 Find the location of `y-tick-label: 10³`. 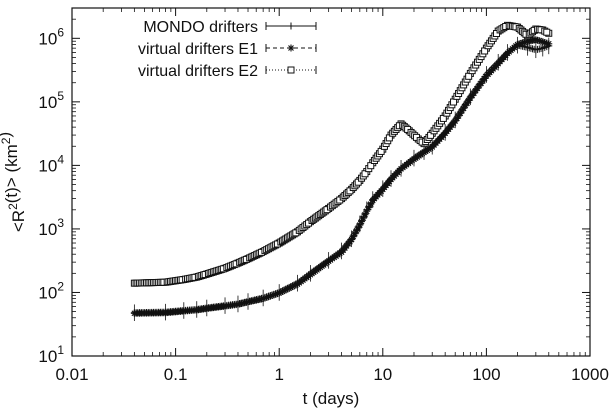

y-tick-label: 10³ is located at coordinates (51, 227).